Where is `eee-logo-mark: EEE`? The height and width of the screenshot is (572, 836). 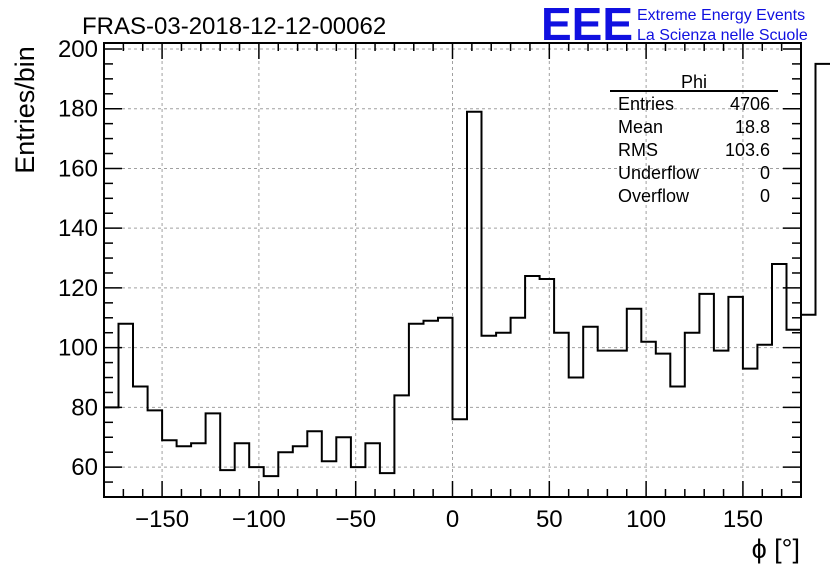
eee-logo-mark: EEE is located at coordinates (587, 25).